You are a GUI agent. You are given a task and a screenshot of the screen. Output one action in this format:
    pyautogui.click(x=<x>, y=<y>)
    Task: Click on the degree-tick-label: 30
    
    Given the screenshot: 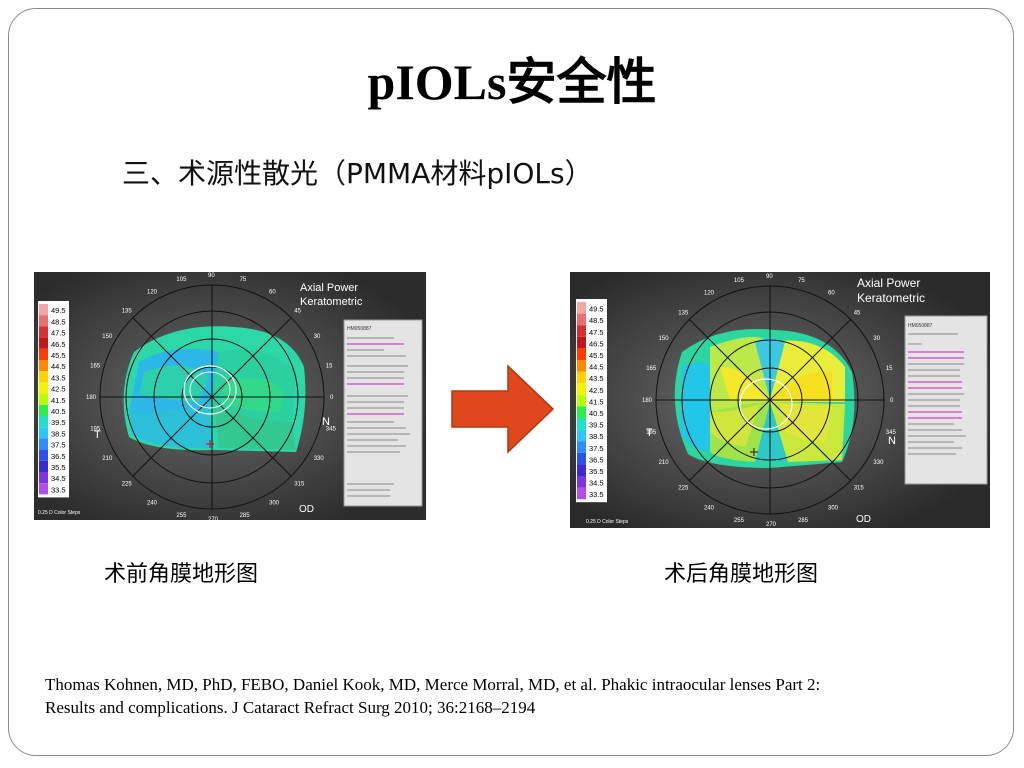 What is the action you would take?
    pyautogui.click(x=876, y=339)
    